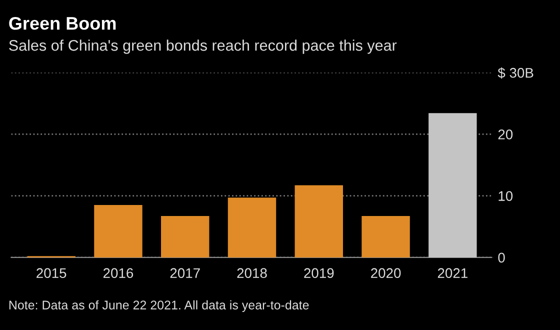  I want to click on x-tick-label: 2020, so click(386, 273).